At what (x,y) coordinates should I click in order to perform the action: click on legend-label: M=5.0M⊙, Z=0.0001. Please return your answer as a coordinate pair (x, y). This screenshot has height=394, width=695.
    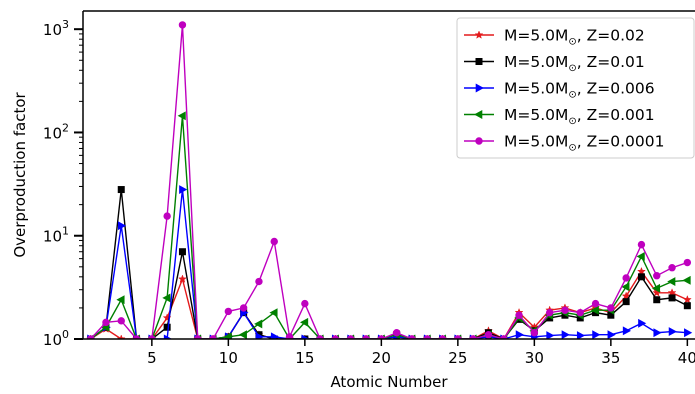
    Looking at the image, I should click on (584, 143).